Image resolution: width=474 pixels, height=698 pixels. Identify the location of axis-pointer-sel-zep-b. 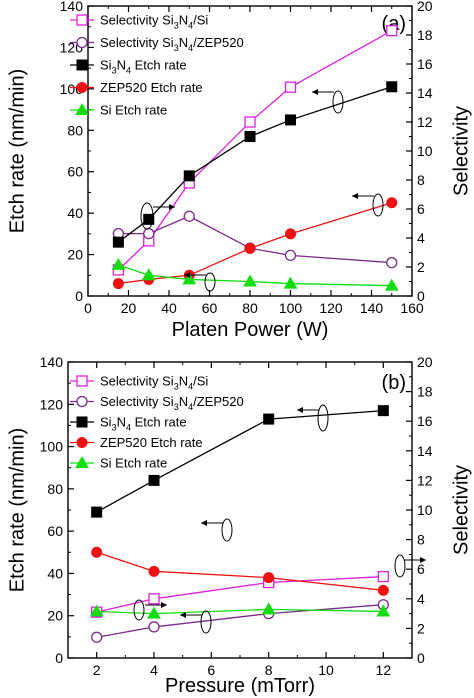
(150, 610).